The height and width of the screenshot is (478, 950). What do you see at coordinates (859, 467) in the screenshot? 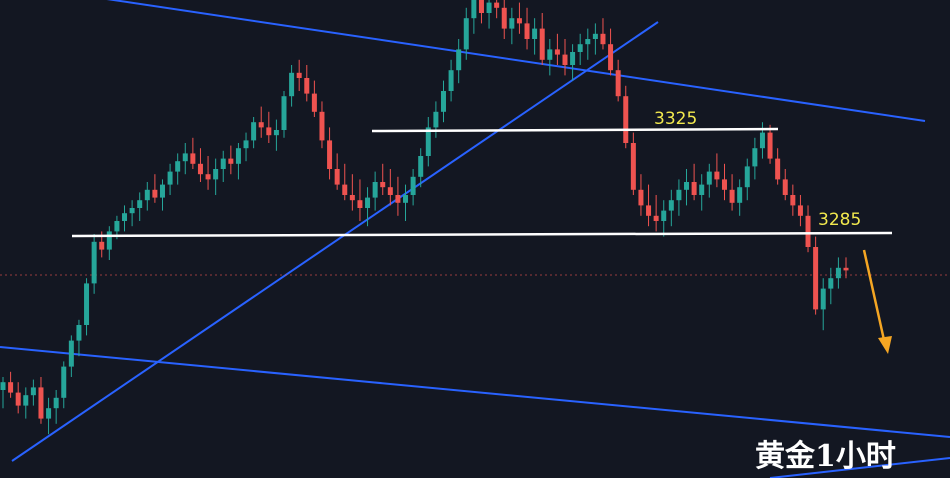
I see `bottom-channel-line` at bounding box center [859, 467].